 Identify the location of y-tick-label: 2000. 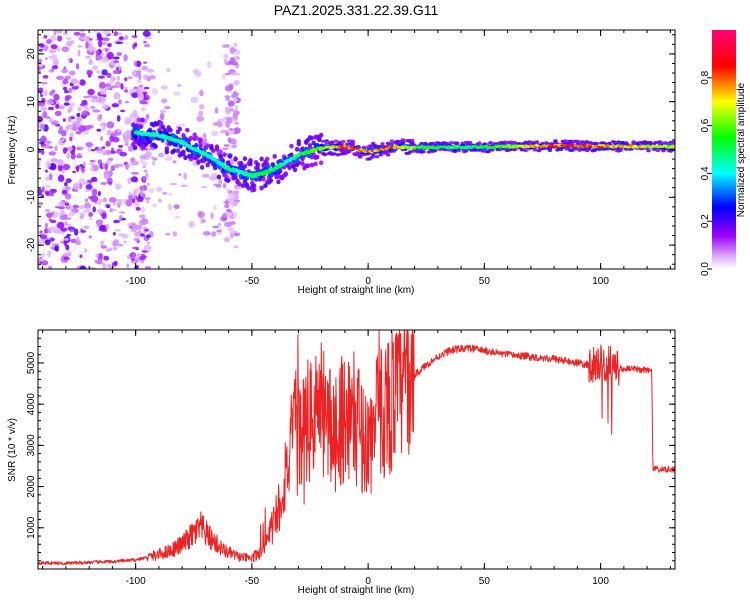
(31, 486).